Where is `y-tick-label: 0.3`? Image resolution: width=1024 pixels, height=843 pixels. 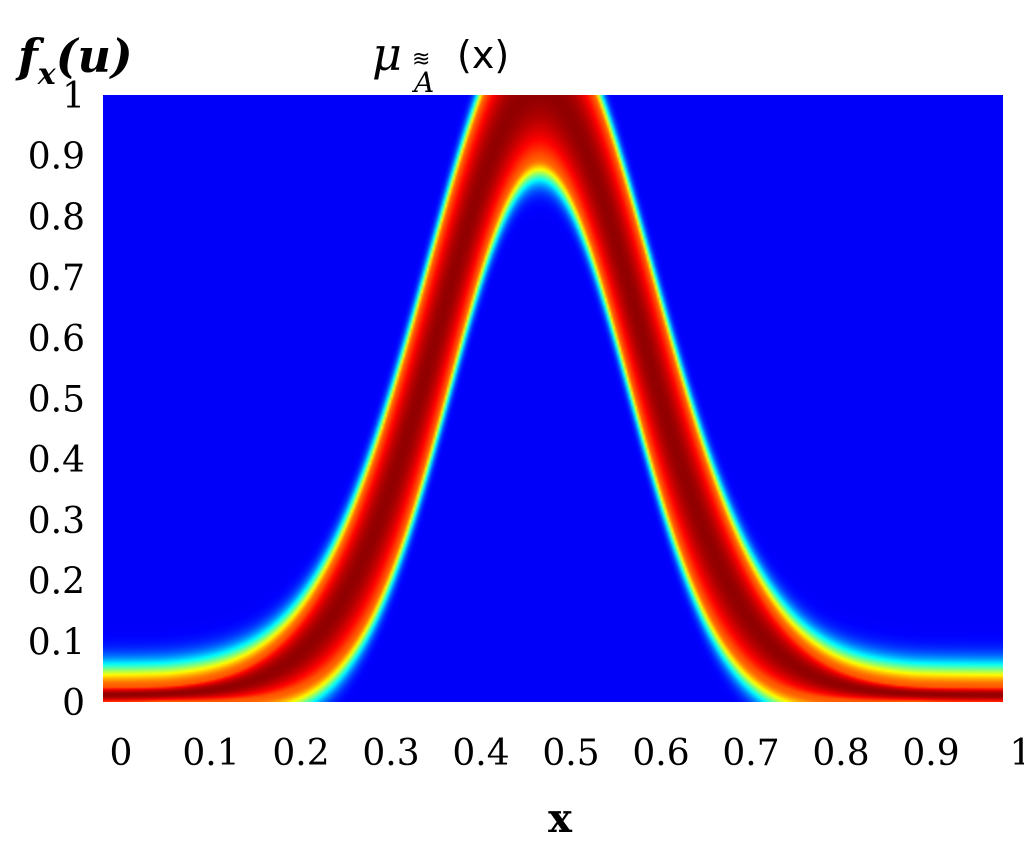
y-tick-label: 0.3 is located at coordinates (56, 521).